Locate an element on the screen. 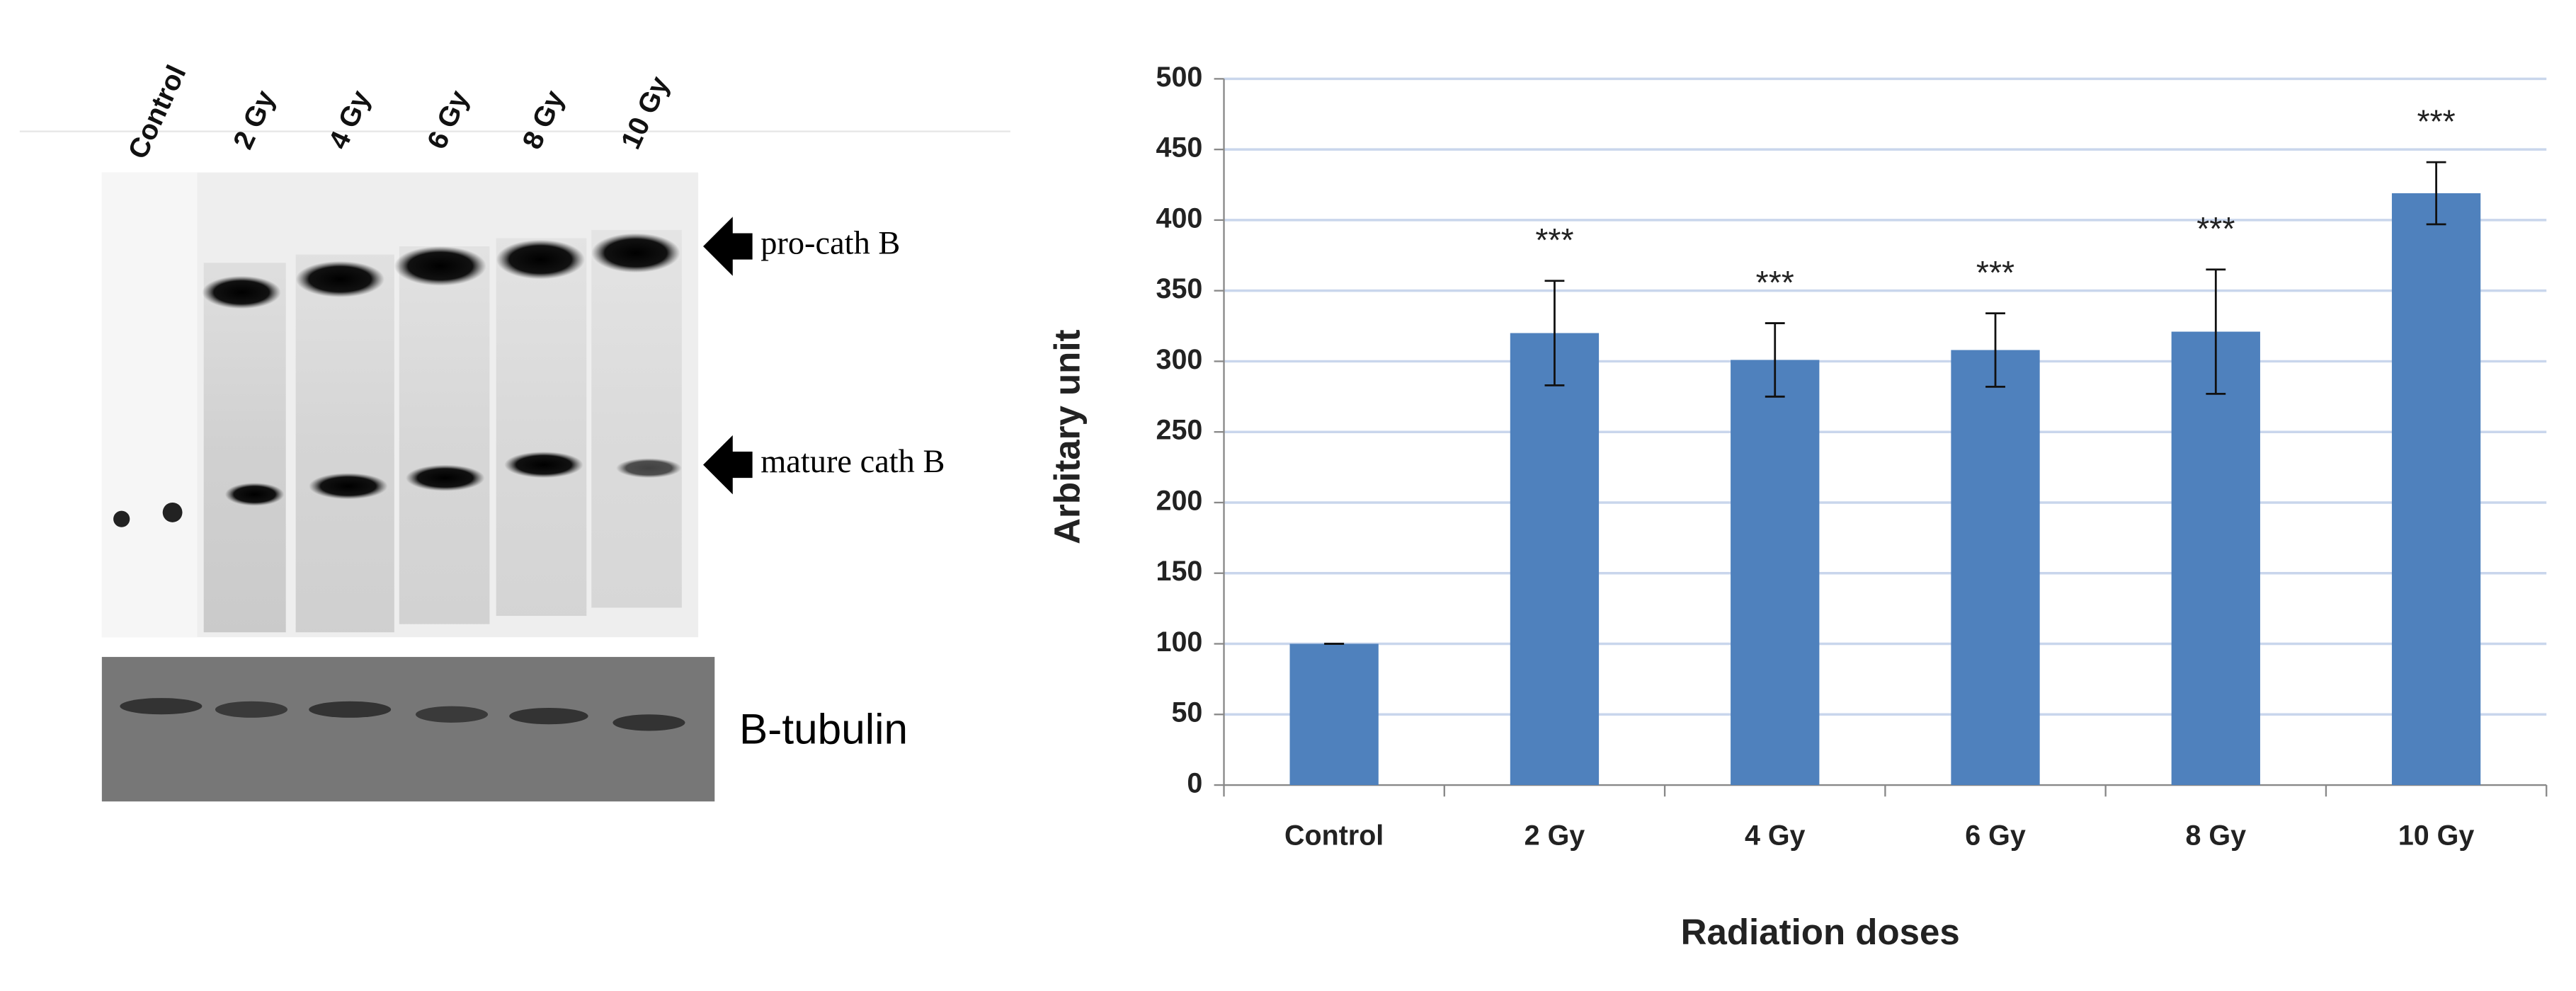 This screenshot has width=2576, height=991. band-label: pro-cath B is located at coordinates (830, 244).